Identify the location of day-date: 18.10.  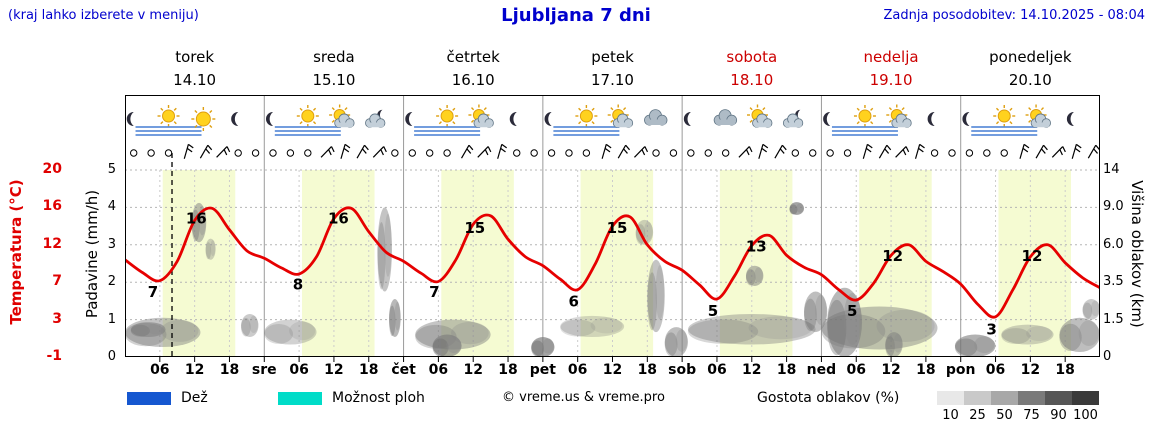
(752, 80).